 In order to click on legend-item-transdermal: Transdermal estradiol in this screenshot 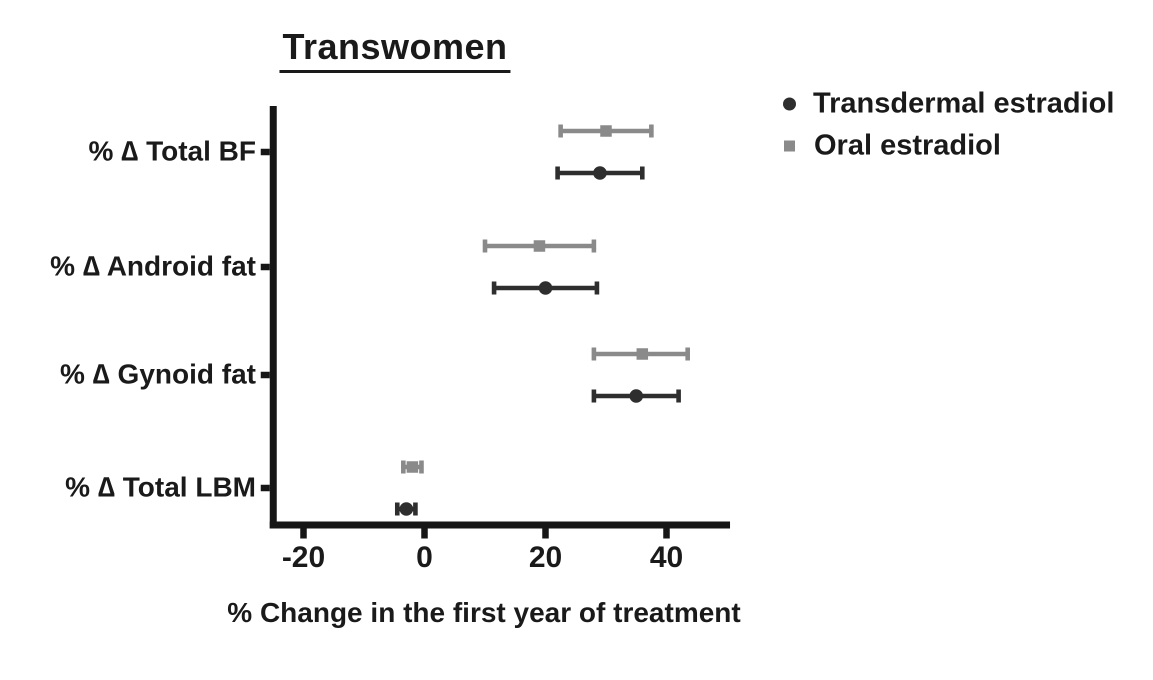, I will do `click(948, 104)`.